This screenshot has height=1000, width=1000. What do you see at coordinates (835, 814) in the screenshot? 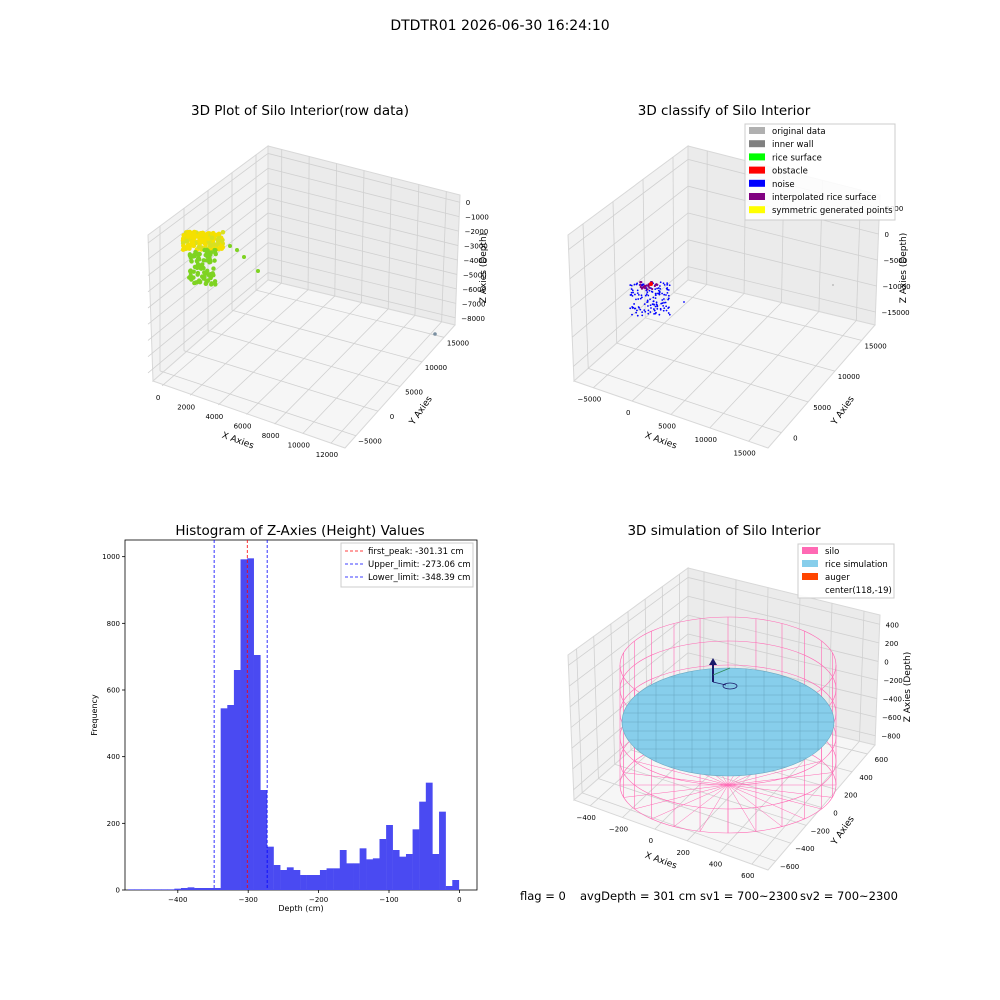
I see `plot4-ytick: 0` at bounding box center [835, 814].